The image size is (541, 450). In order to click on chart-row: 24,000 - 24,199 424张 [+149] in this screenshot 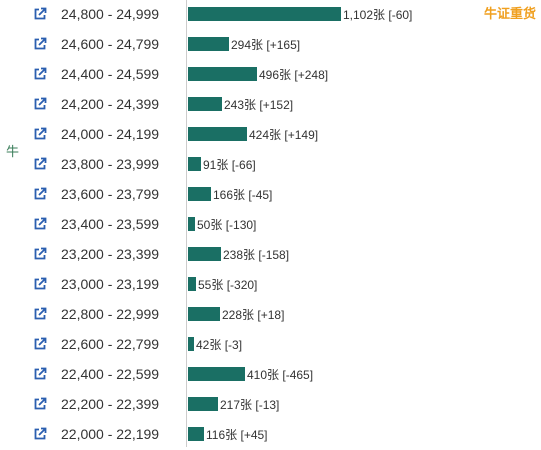, I will do `click(270, 135)`.